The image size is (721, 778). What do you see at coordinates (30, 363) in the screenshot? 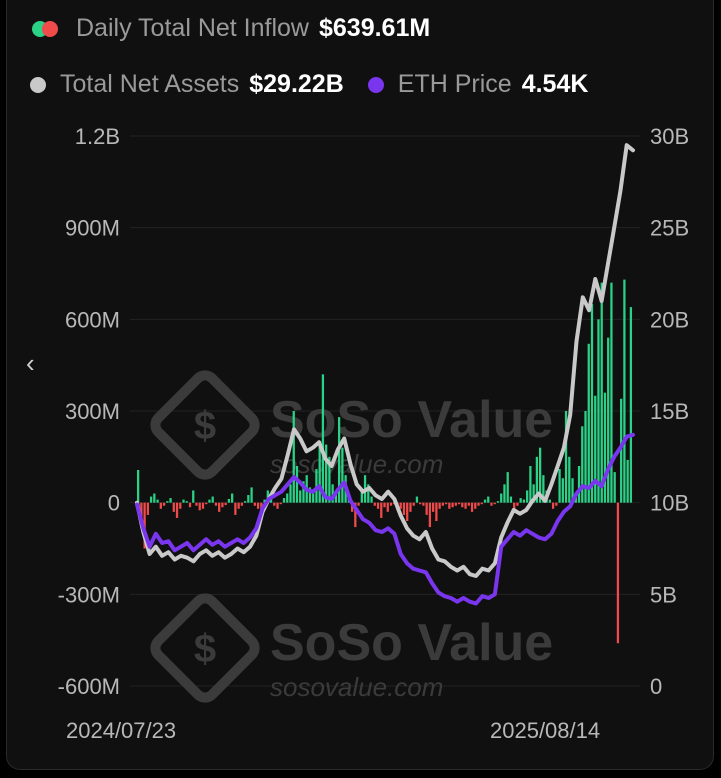
I see `chevron-left-icon: ‹` at bounding box center [30, 363].